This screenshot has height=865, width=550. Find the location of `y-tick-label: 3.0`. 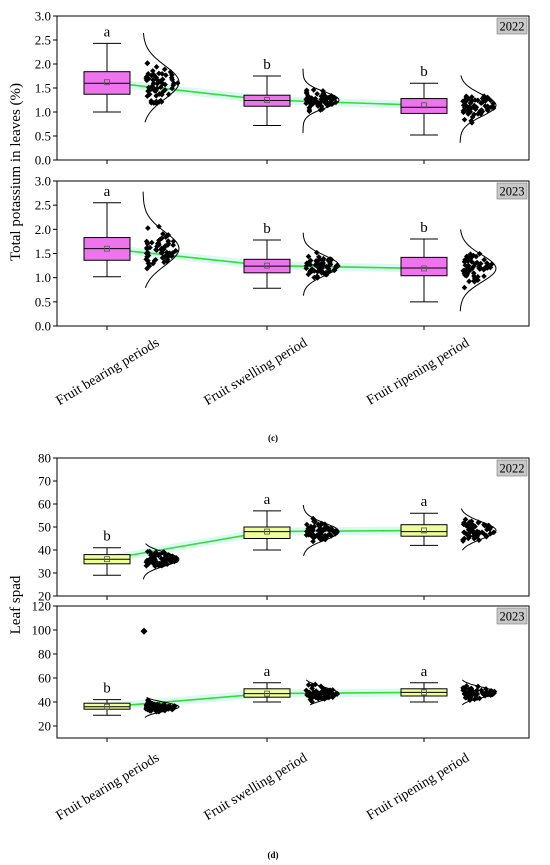

y-tick-label: 3.0 is located at coordinates (43, 16).